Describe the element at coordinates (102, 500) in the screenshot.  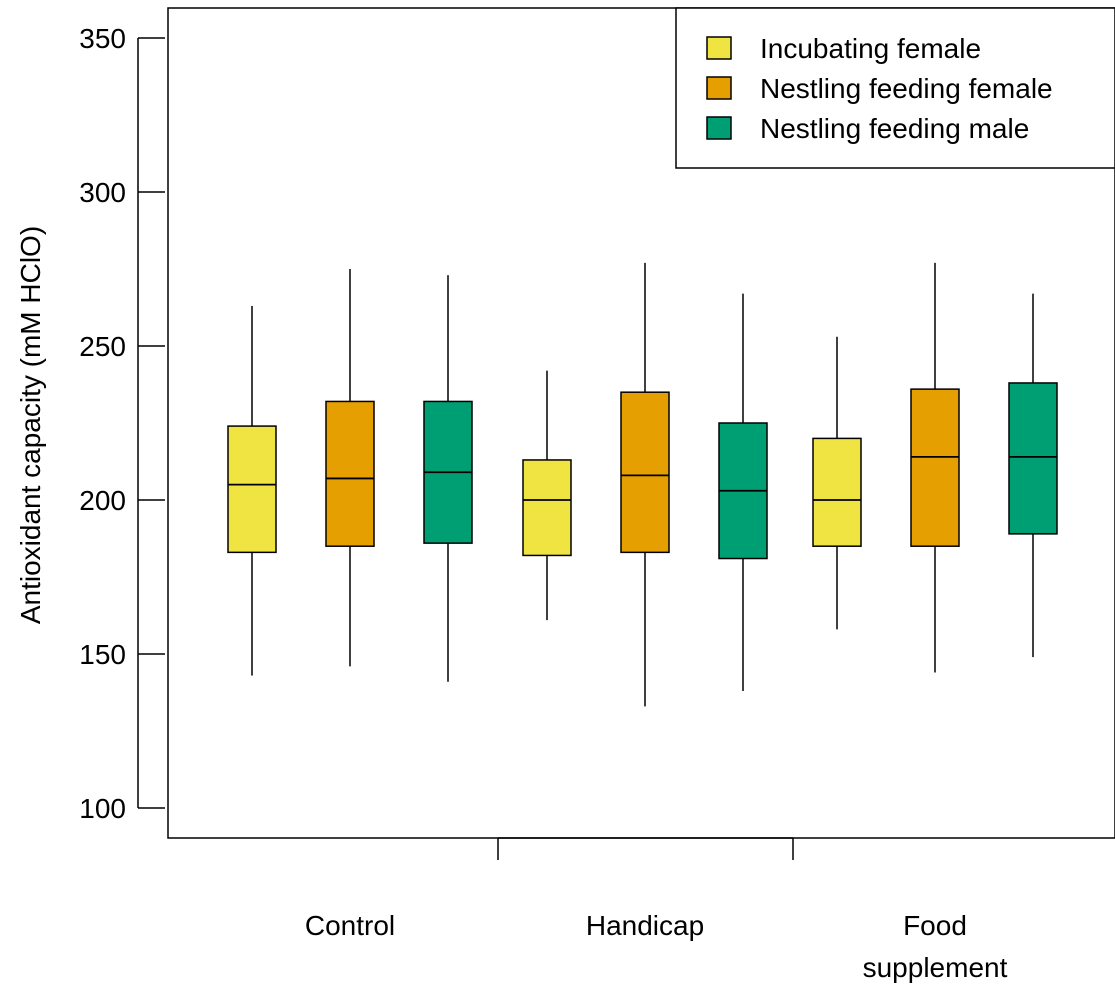
I see `y-tick-label: 200` at that location.